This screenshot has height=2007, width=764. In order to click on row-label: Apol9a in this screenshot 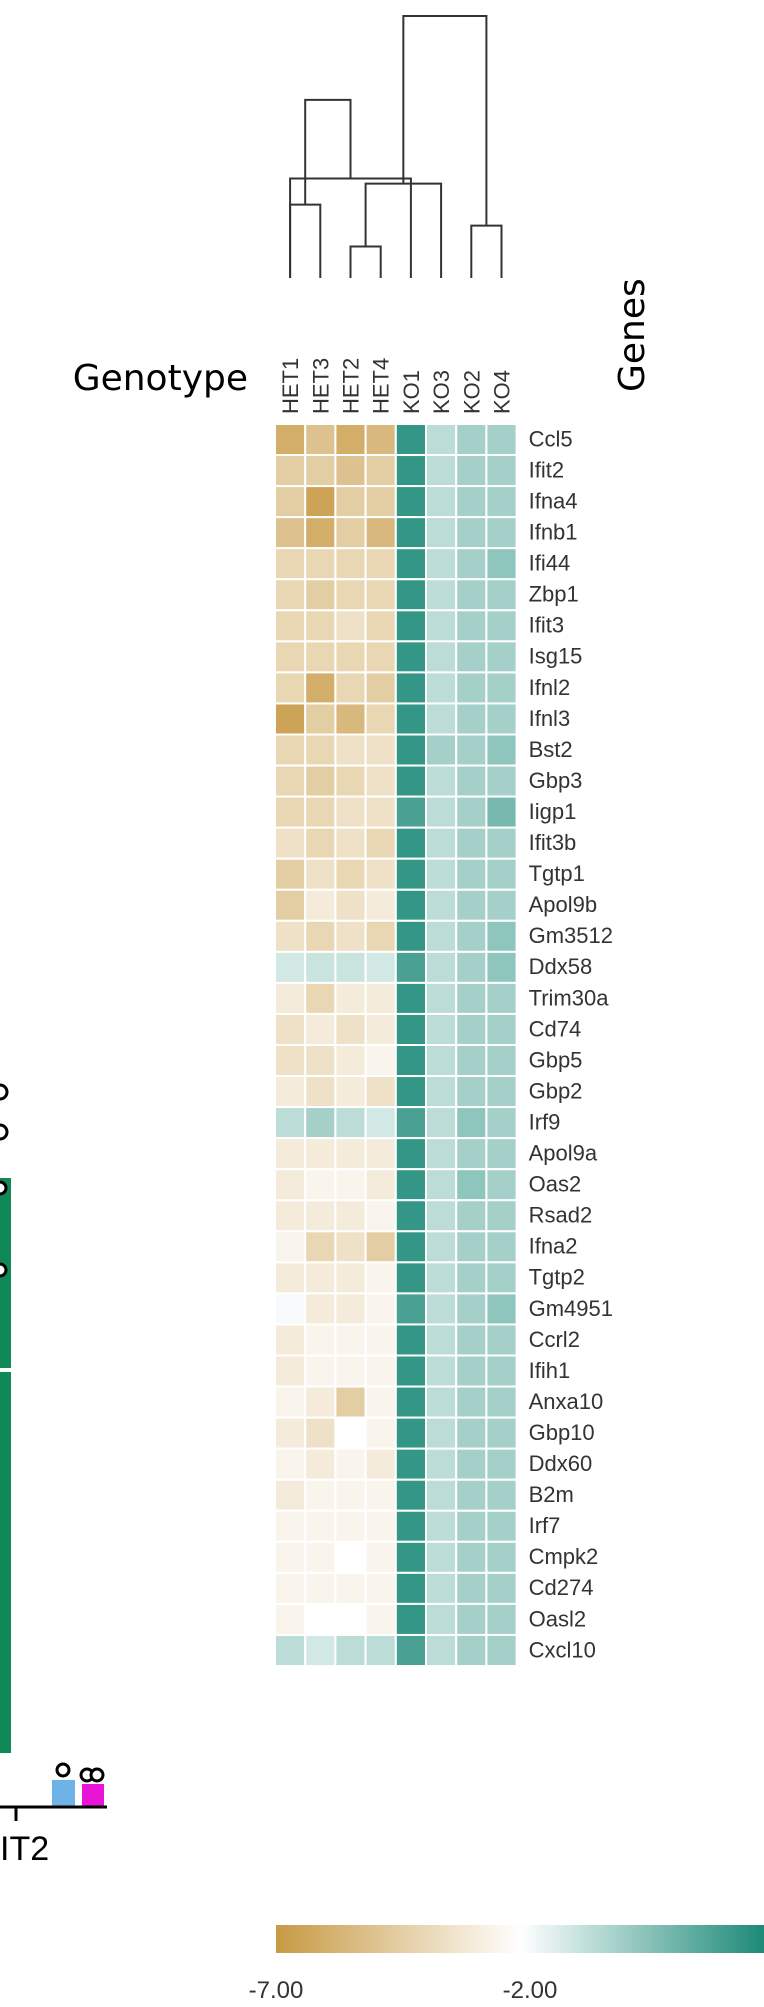, I will do `click(563, 1153)`.